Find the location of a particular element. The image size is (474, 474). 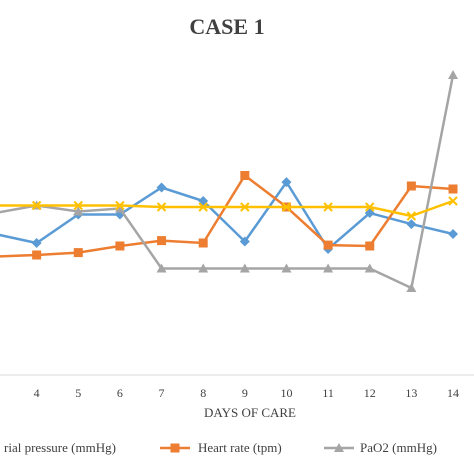

x-tick-label: 10 is located at coordinates (286, 393).